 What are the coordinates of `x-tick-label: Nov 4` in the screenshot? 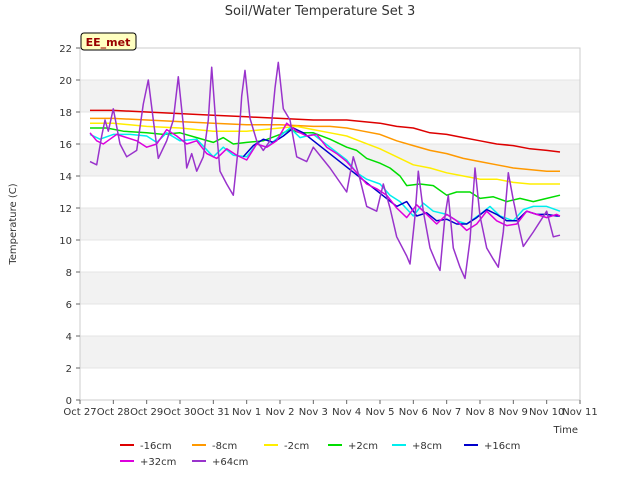 It's located at (346, 412).